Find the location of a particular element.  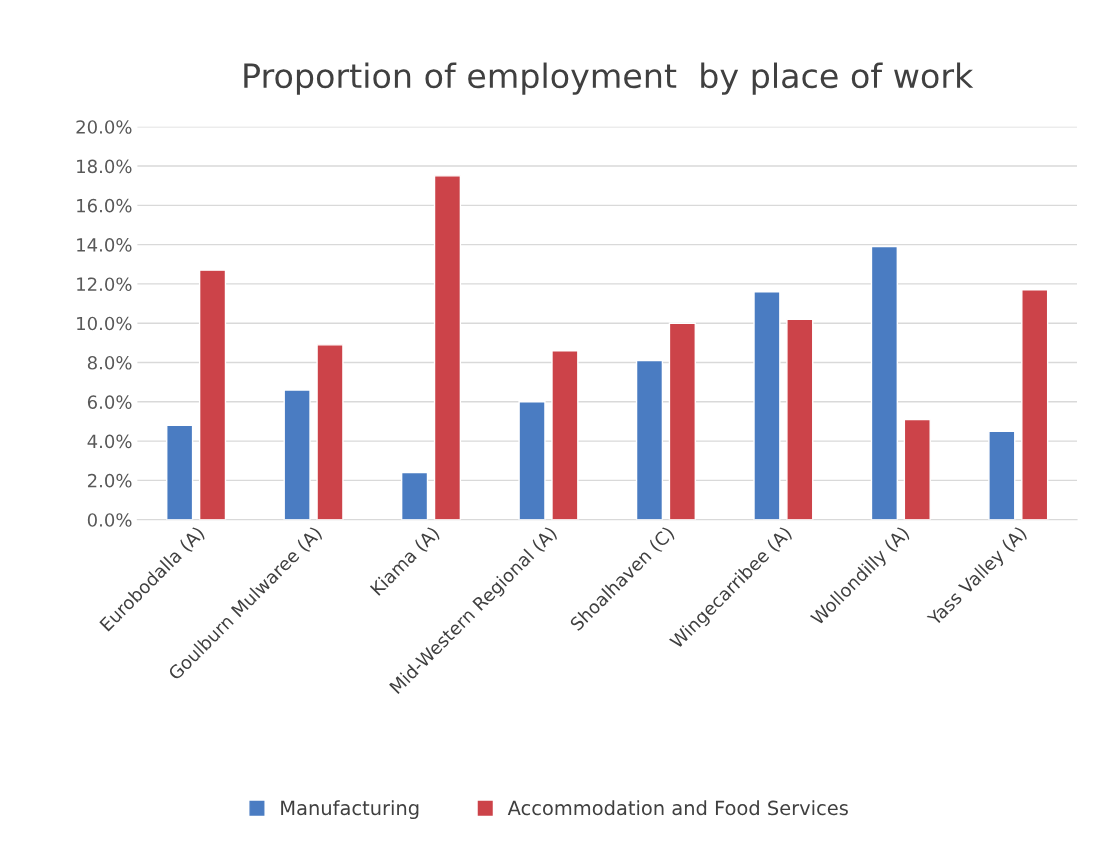

y-tick-label: 10.0% is located at coordinates (104, 323).